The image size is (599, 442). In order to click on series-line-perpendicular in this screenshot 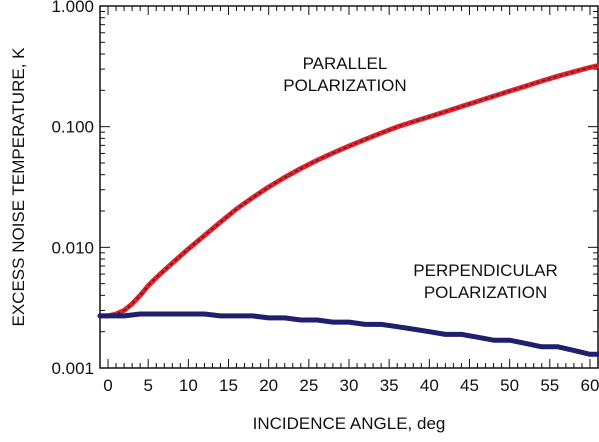, I will do `click(348, 334)`.